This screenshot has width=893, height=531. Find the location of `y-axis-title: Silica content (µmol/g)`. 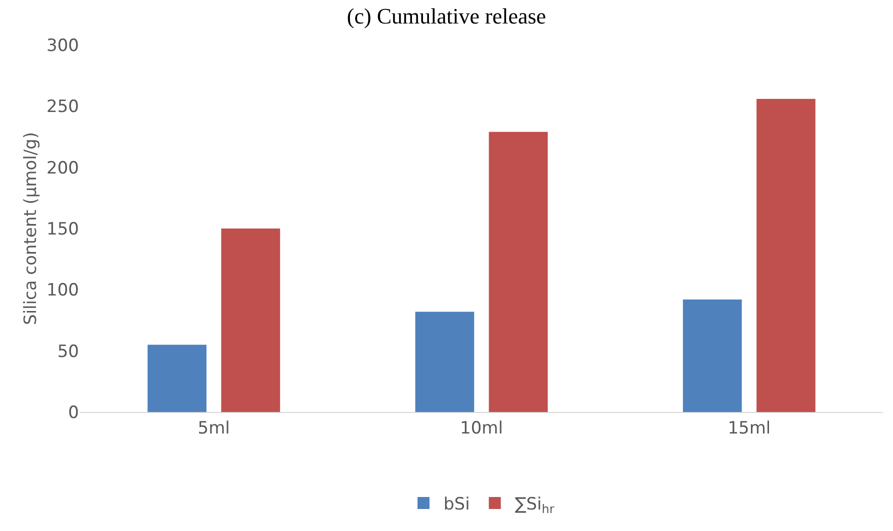

y-axis-title: Silica content (µmol/g) is located at coordinates (31, 228).